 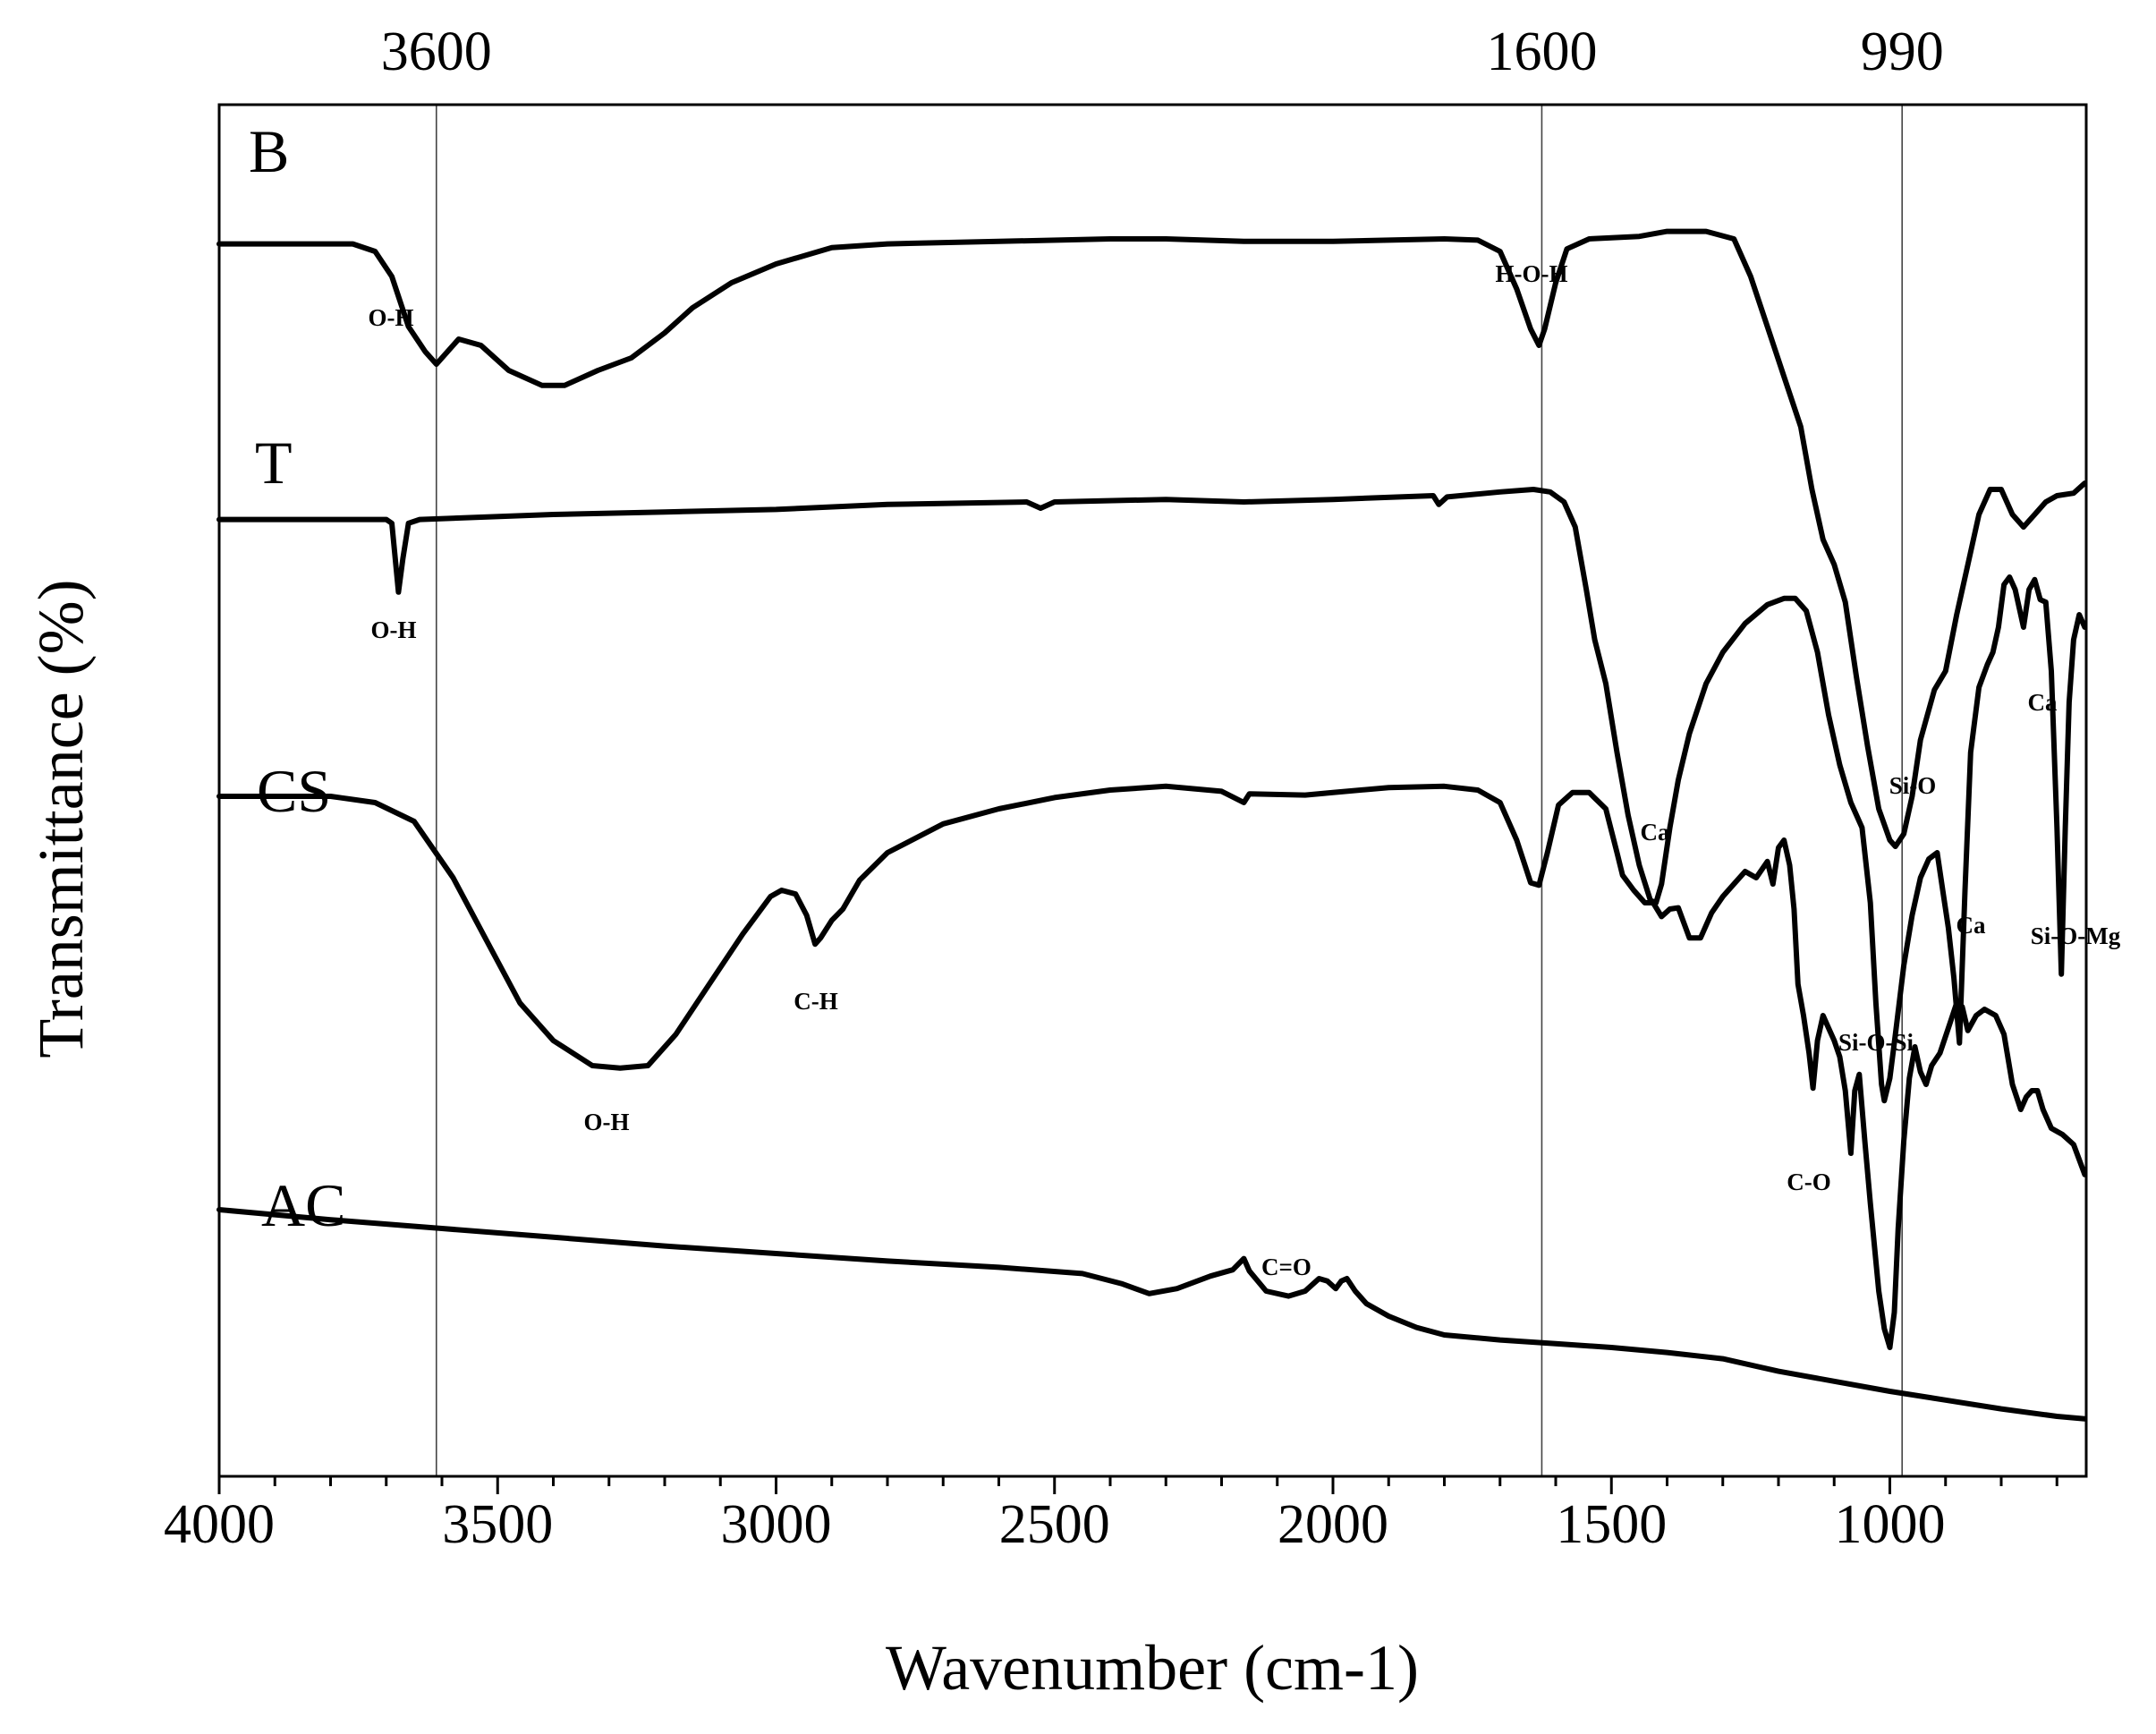 I want to click on x-axis-ticks, so click(x=1137, y=1485).